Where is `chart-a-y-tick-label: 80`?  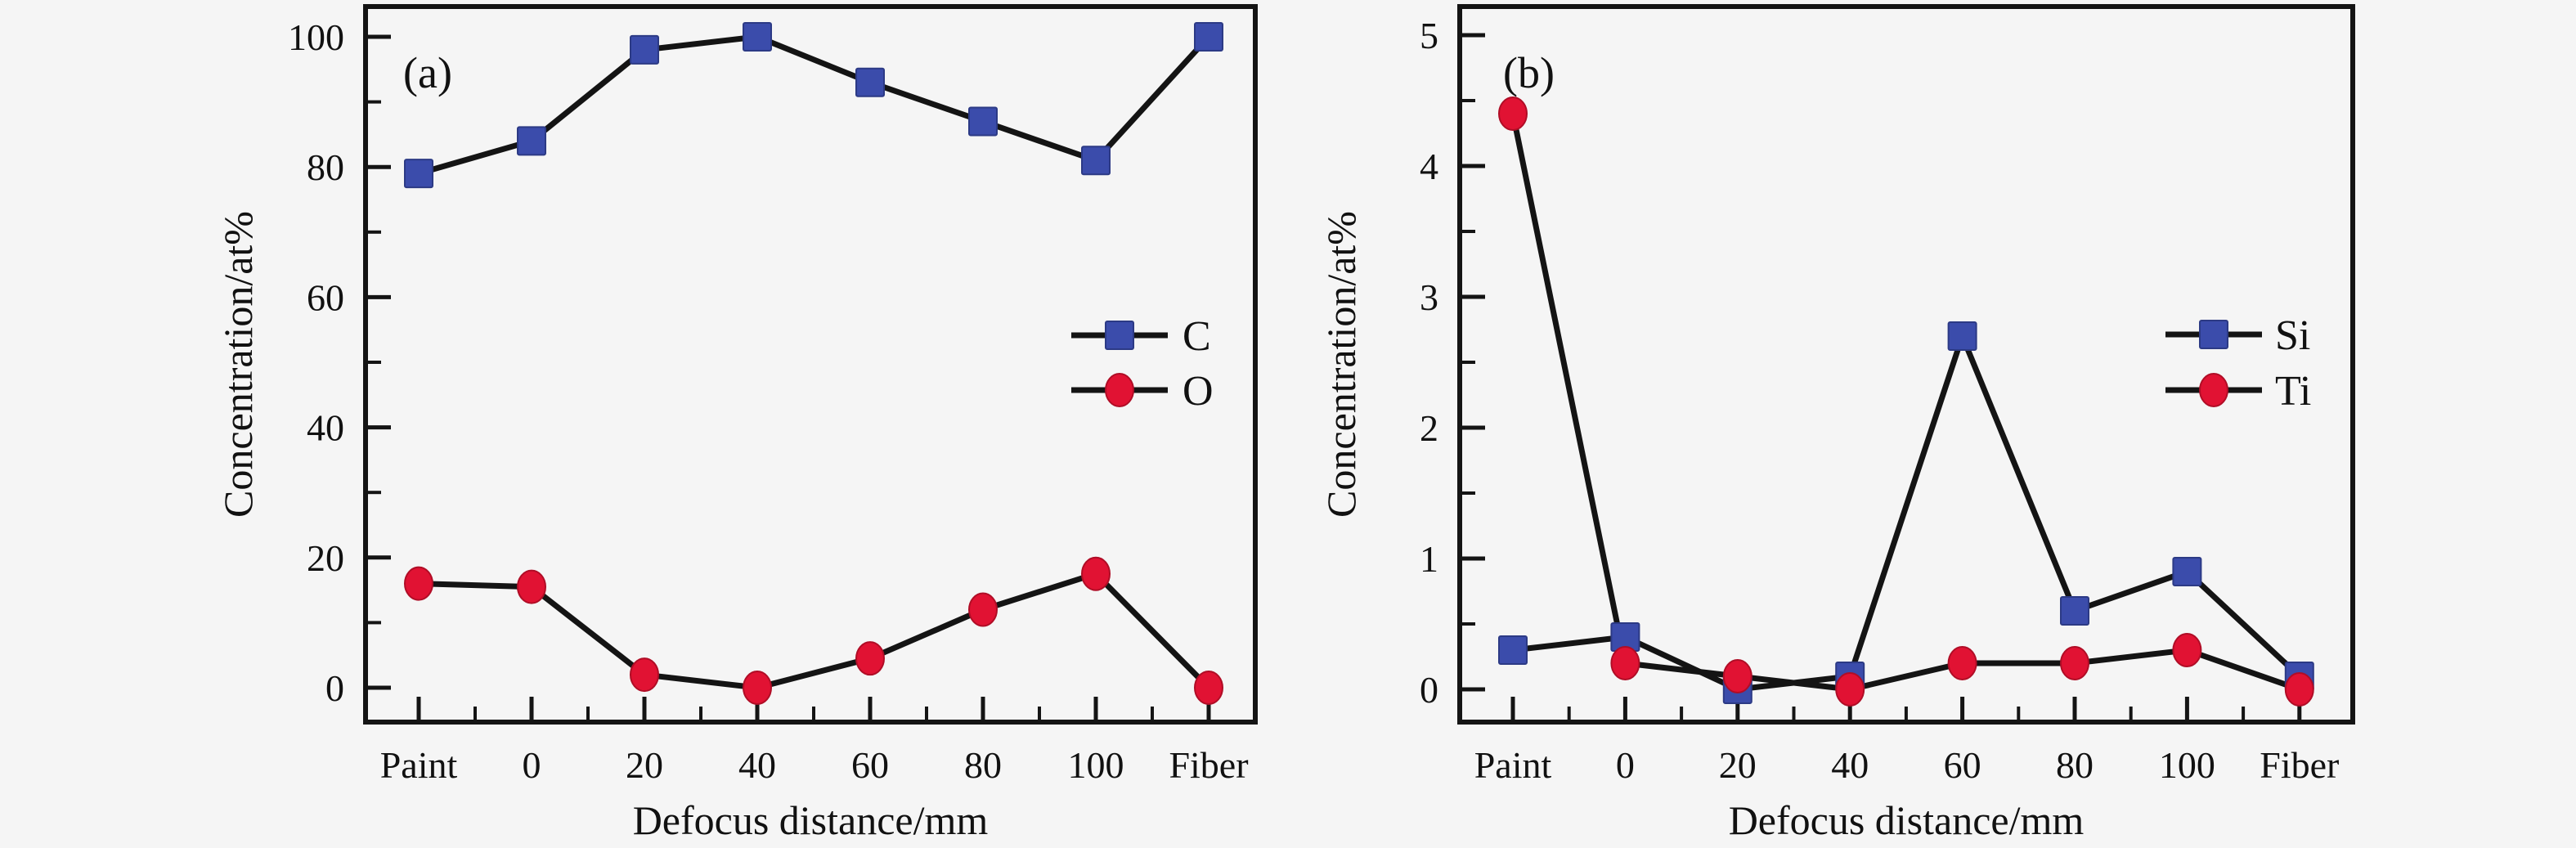 chart-a-y-tick-label: 80 is located at coordinates (325, 167).